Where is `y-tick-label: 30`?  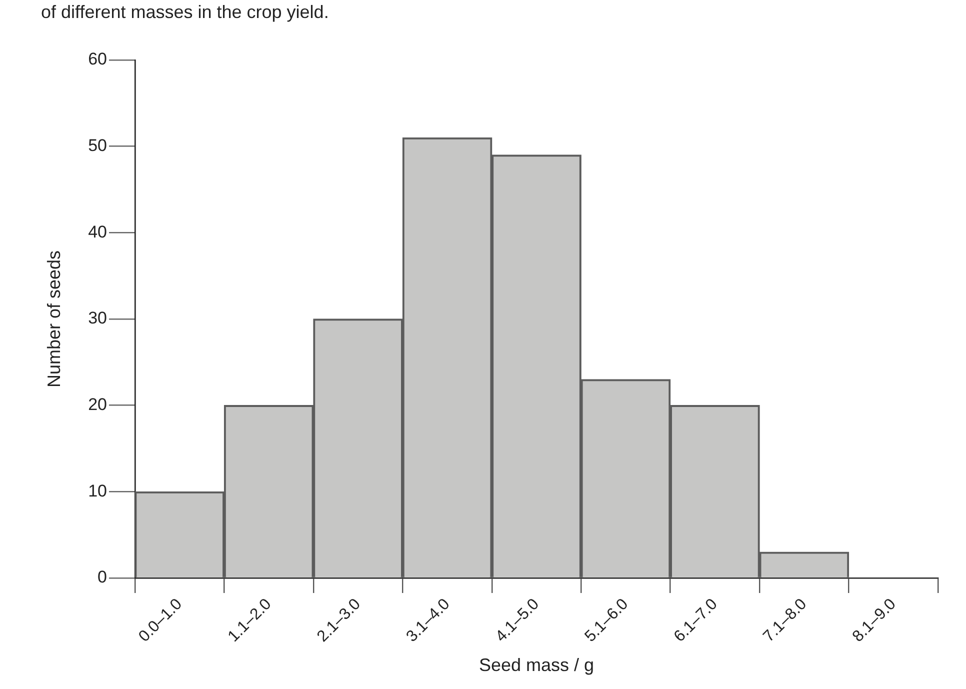
y-tick-label: 30 is located at coordinates (97, 318).